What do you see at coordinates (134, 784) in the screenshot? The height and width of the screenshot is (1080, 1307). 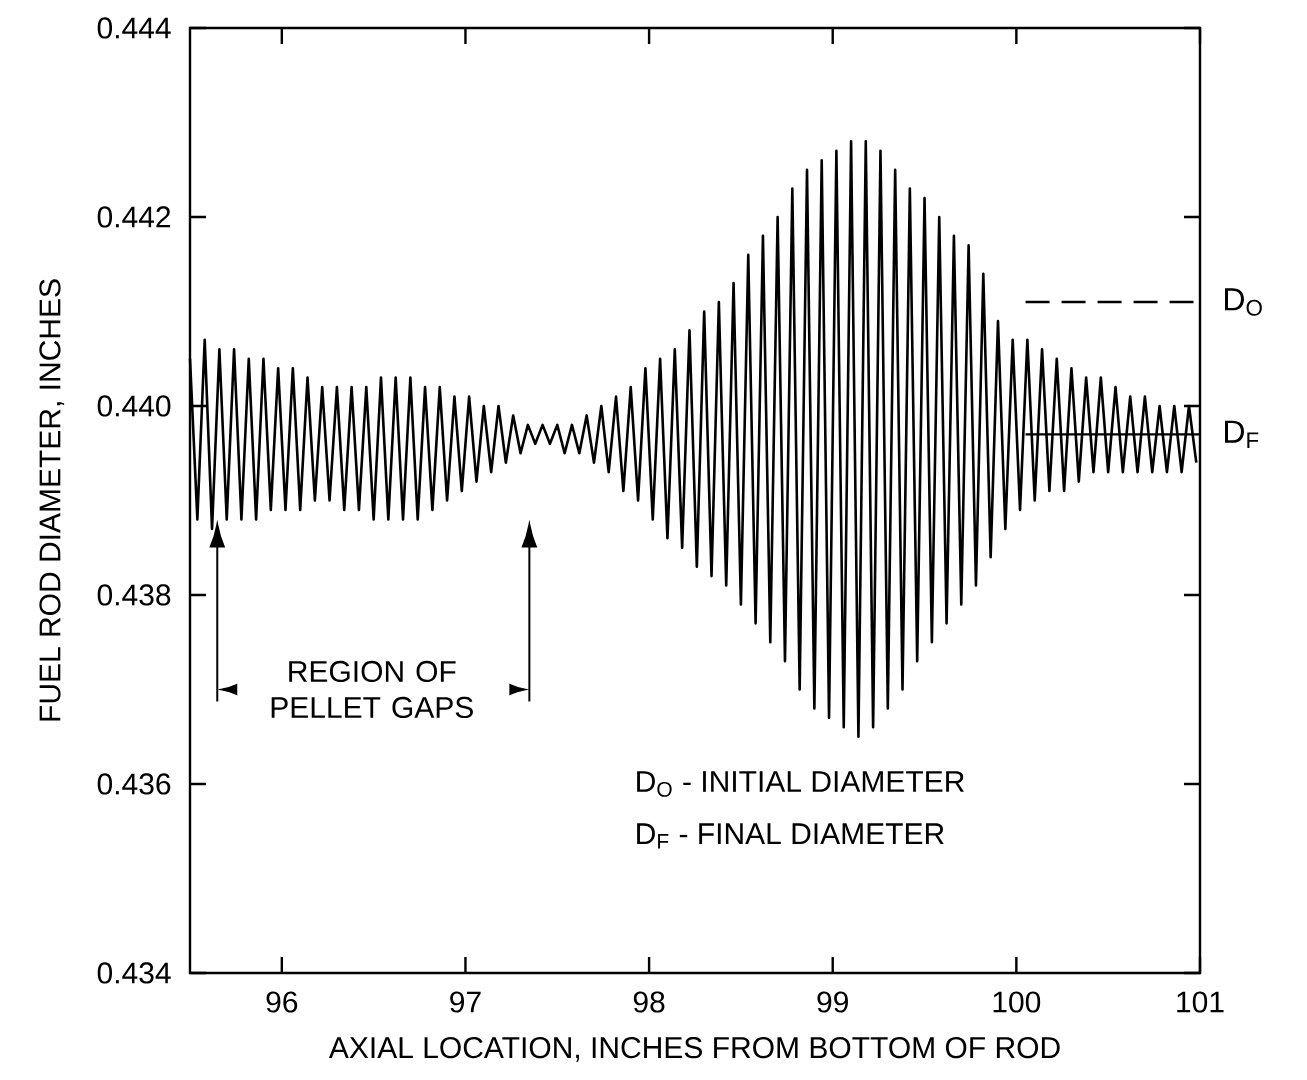 I see `y-tick-label: 0.436` at bounding box center [134, 784].